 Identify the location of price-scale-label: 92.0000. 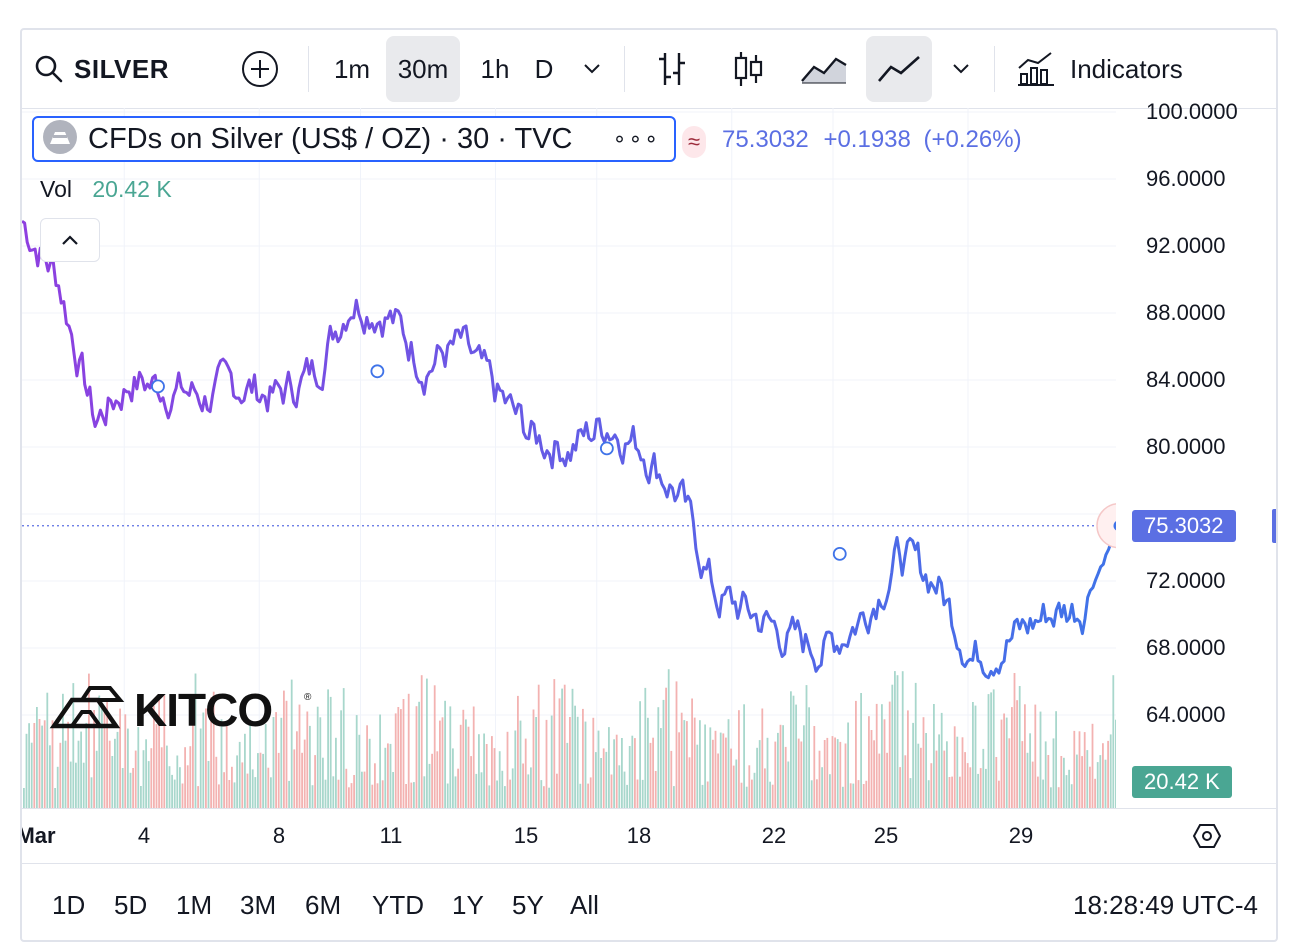
(1186, 245).